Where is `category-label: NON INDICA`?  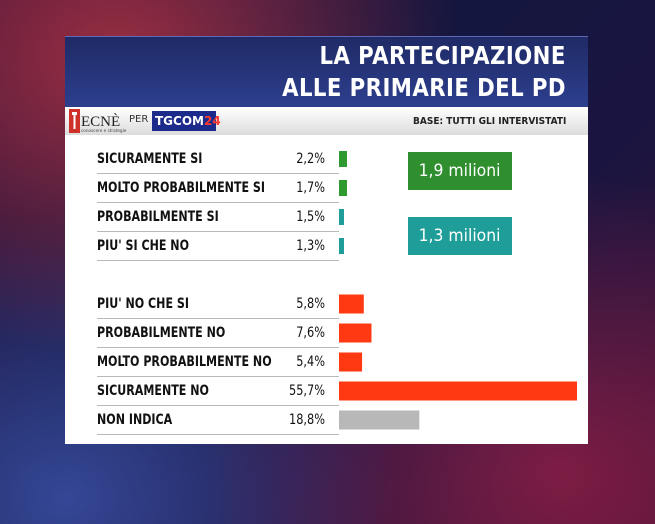
category-label: NON INDICA is located at coordinates (218, 420).